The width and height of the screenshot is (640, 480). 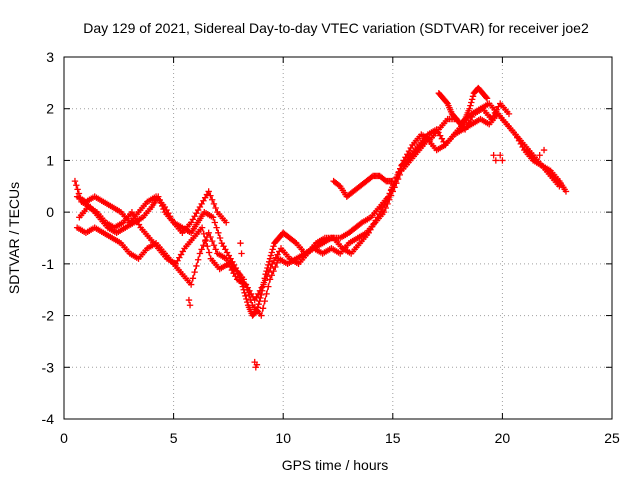 What do you see at coordinates (14, 238) in the screenshot?
I see `y-axis-label: SDTVAR / TECUs` at bounding box center [14, 238].